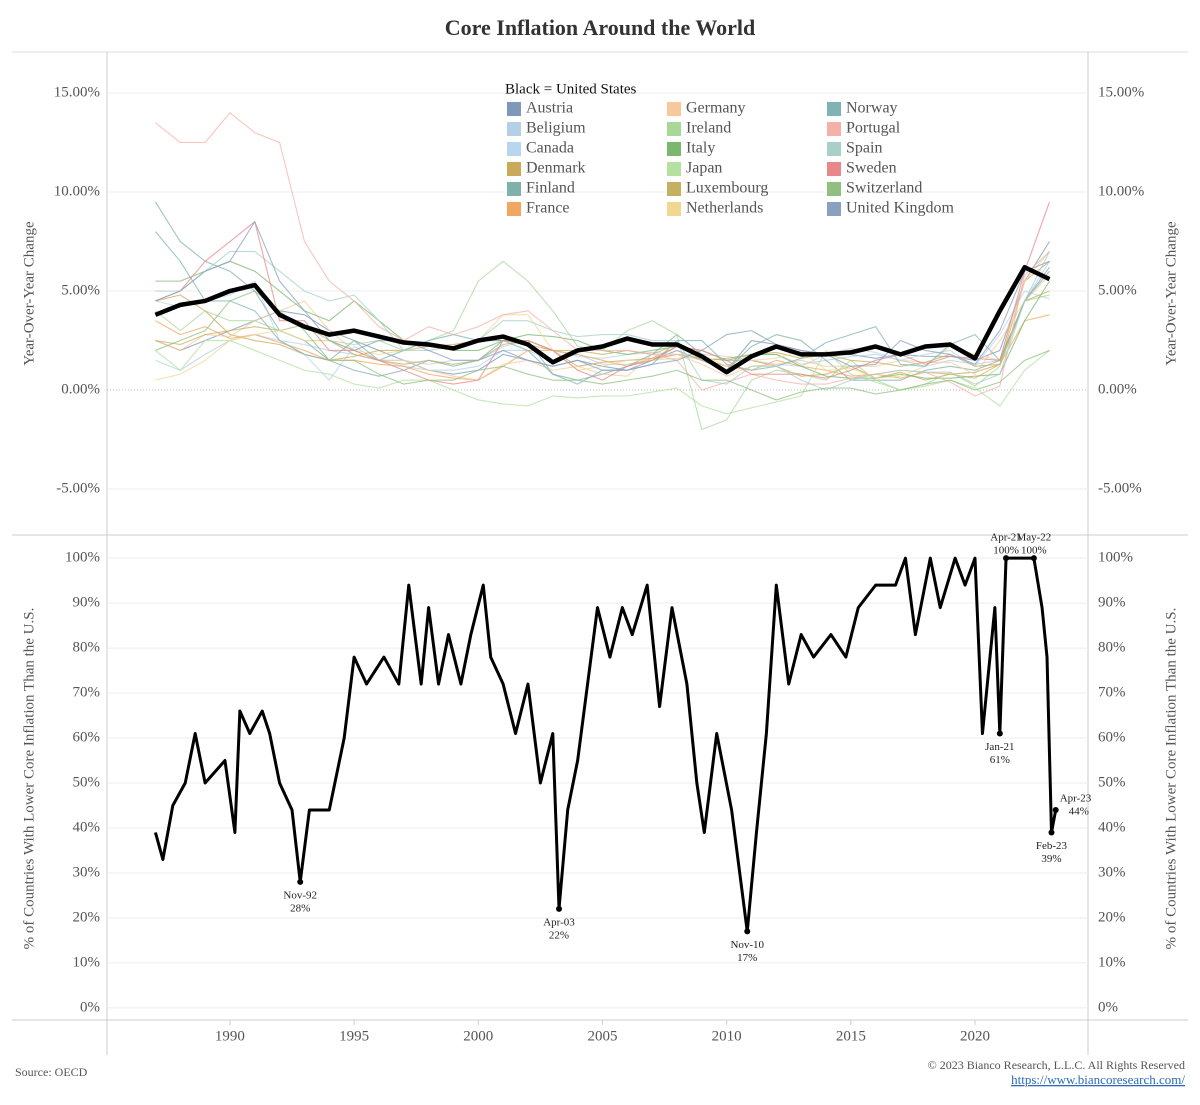 The width and height of the screenshot is (1200, 1105). What do you see at coordinates (550, 188) in the screenshot?
I see `legend-label: Finland` at bounding box center [550, 188].